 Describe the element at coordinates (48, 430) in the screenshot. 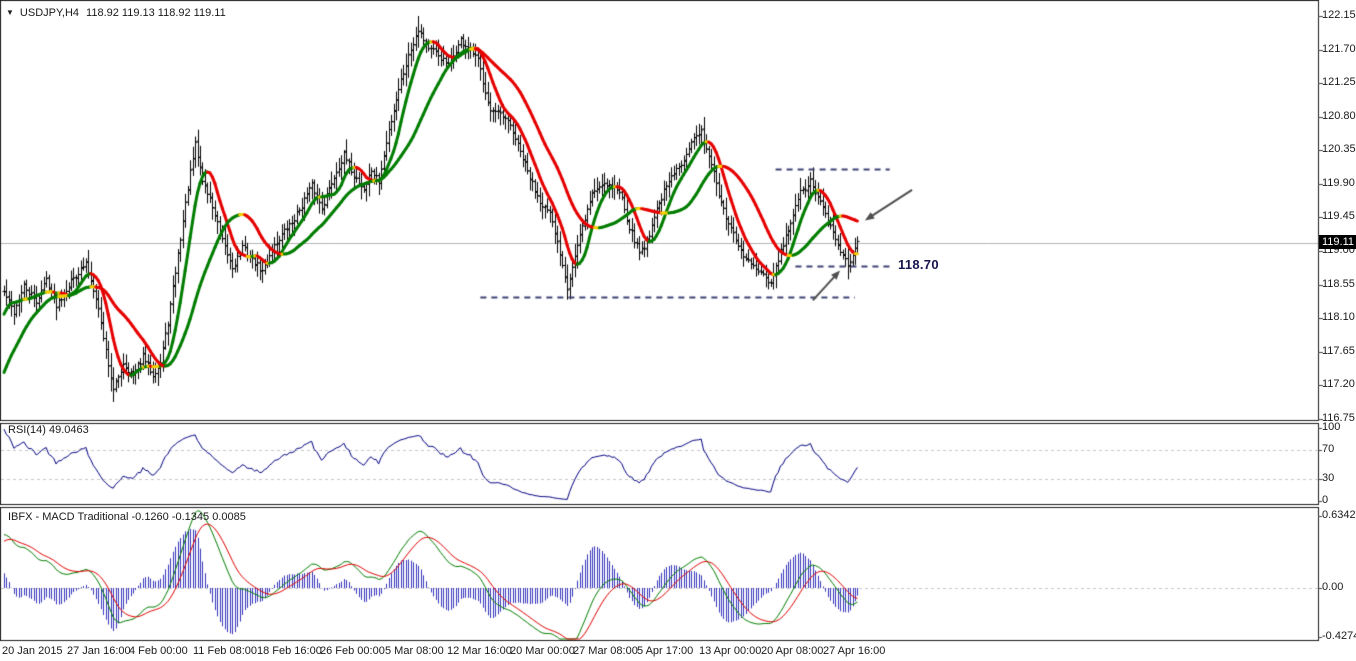

I see `rsi-indicator-label: RSI(14) 49.0463` at that location.